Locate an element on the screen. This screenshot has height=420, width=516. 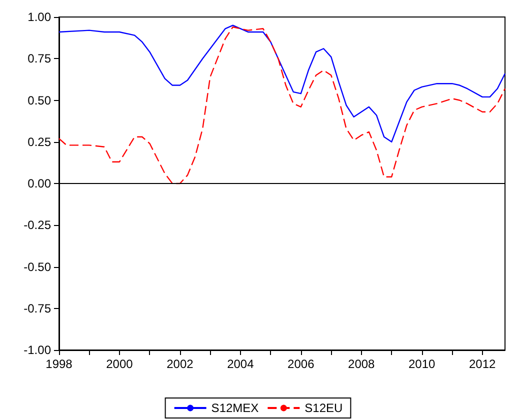
legend-label: S12MEX is located at coordinates (235, 408).